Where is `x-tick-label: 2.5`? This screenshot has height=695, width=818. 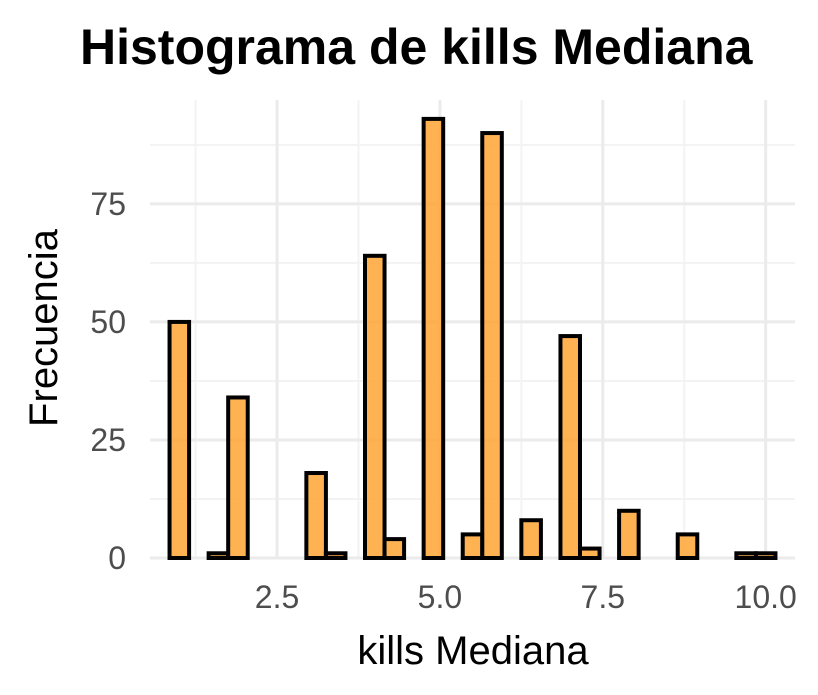
x-tick-label: 2.5 is located at coordinates (277, 597).